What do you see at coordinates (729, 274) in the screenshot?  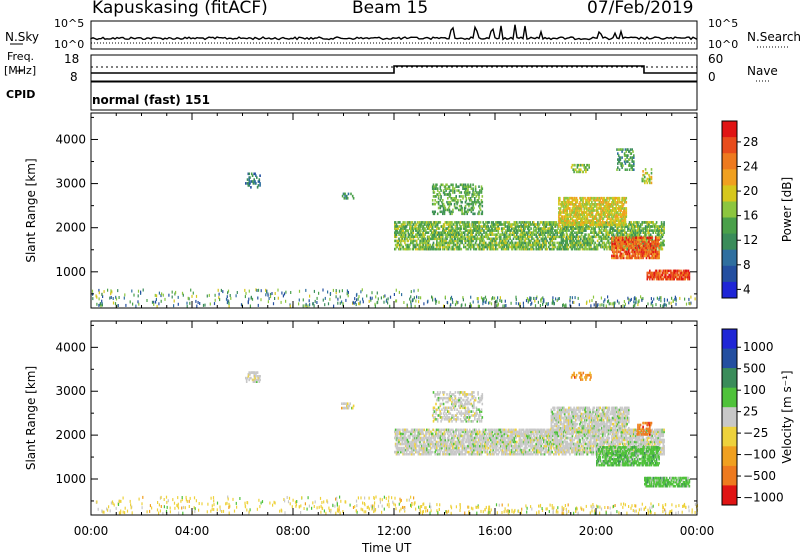 I see `panel1-colorbar-segment` at bounding box center [729, 274].